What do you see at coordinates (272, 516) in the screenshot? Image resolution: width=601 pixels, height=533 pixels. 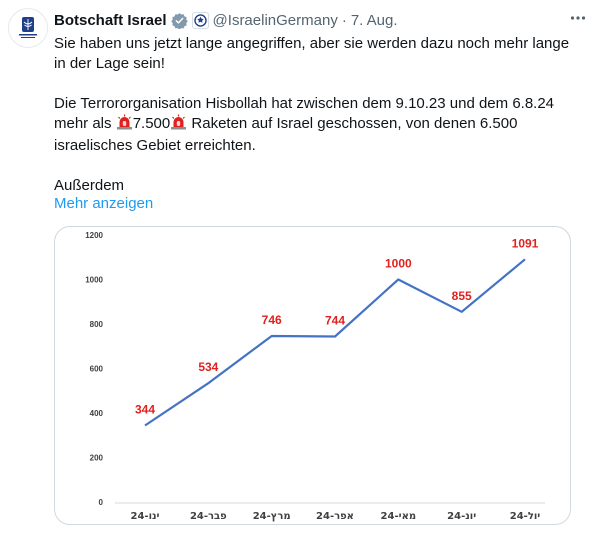 I see `x-tick-label: מרץ-24` at bounding box center [272, 516].